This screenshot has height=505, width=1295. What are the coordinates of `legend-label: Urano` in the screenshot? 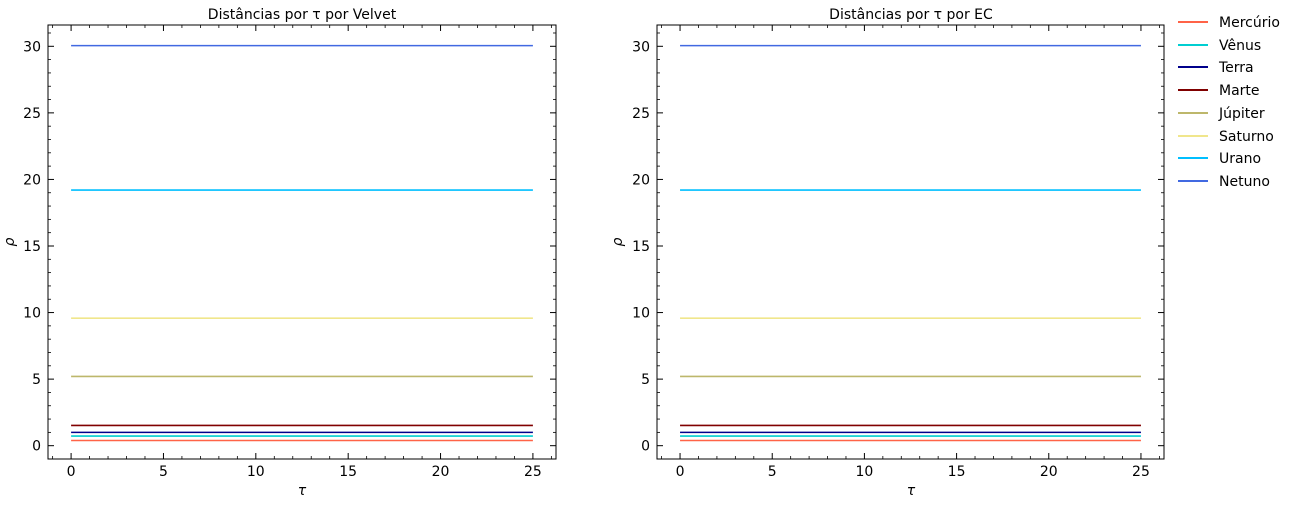 It's located at (1240, 159).